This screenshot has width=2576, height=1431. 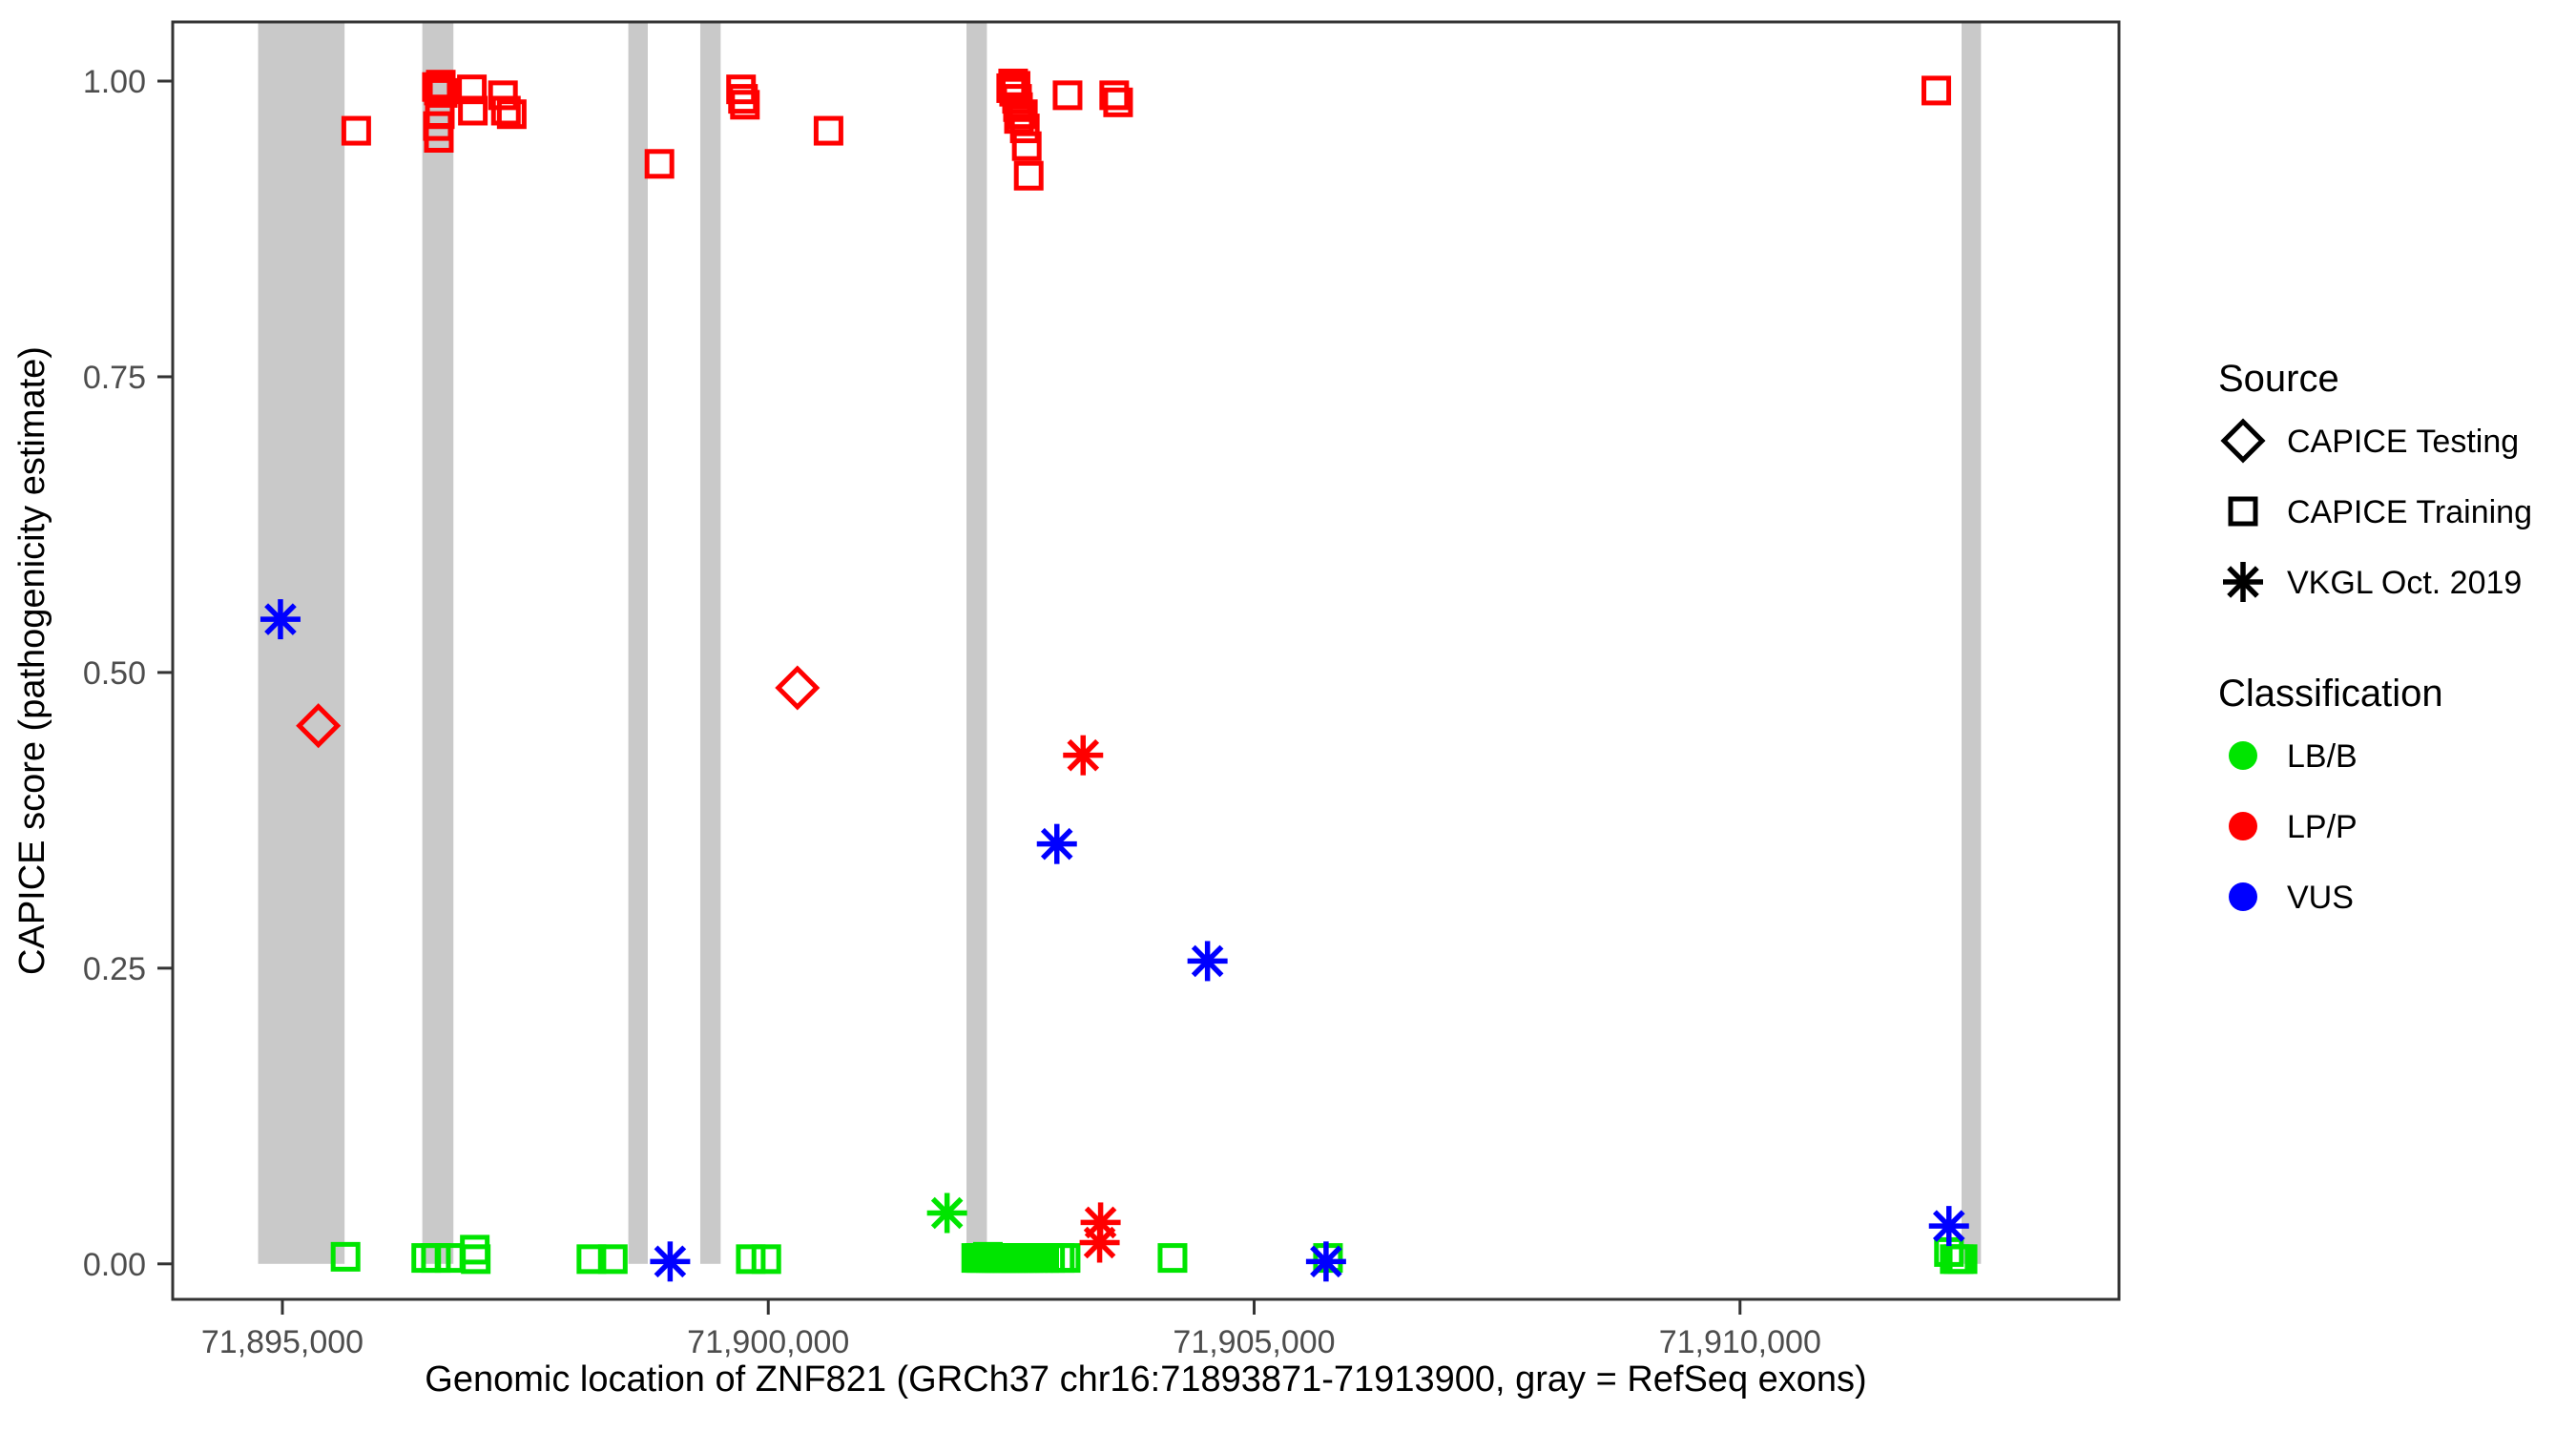 I want to click on legend-item: VUS, so click(x=2291, y=898).